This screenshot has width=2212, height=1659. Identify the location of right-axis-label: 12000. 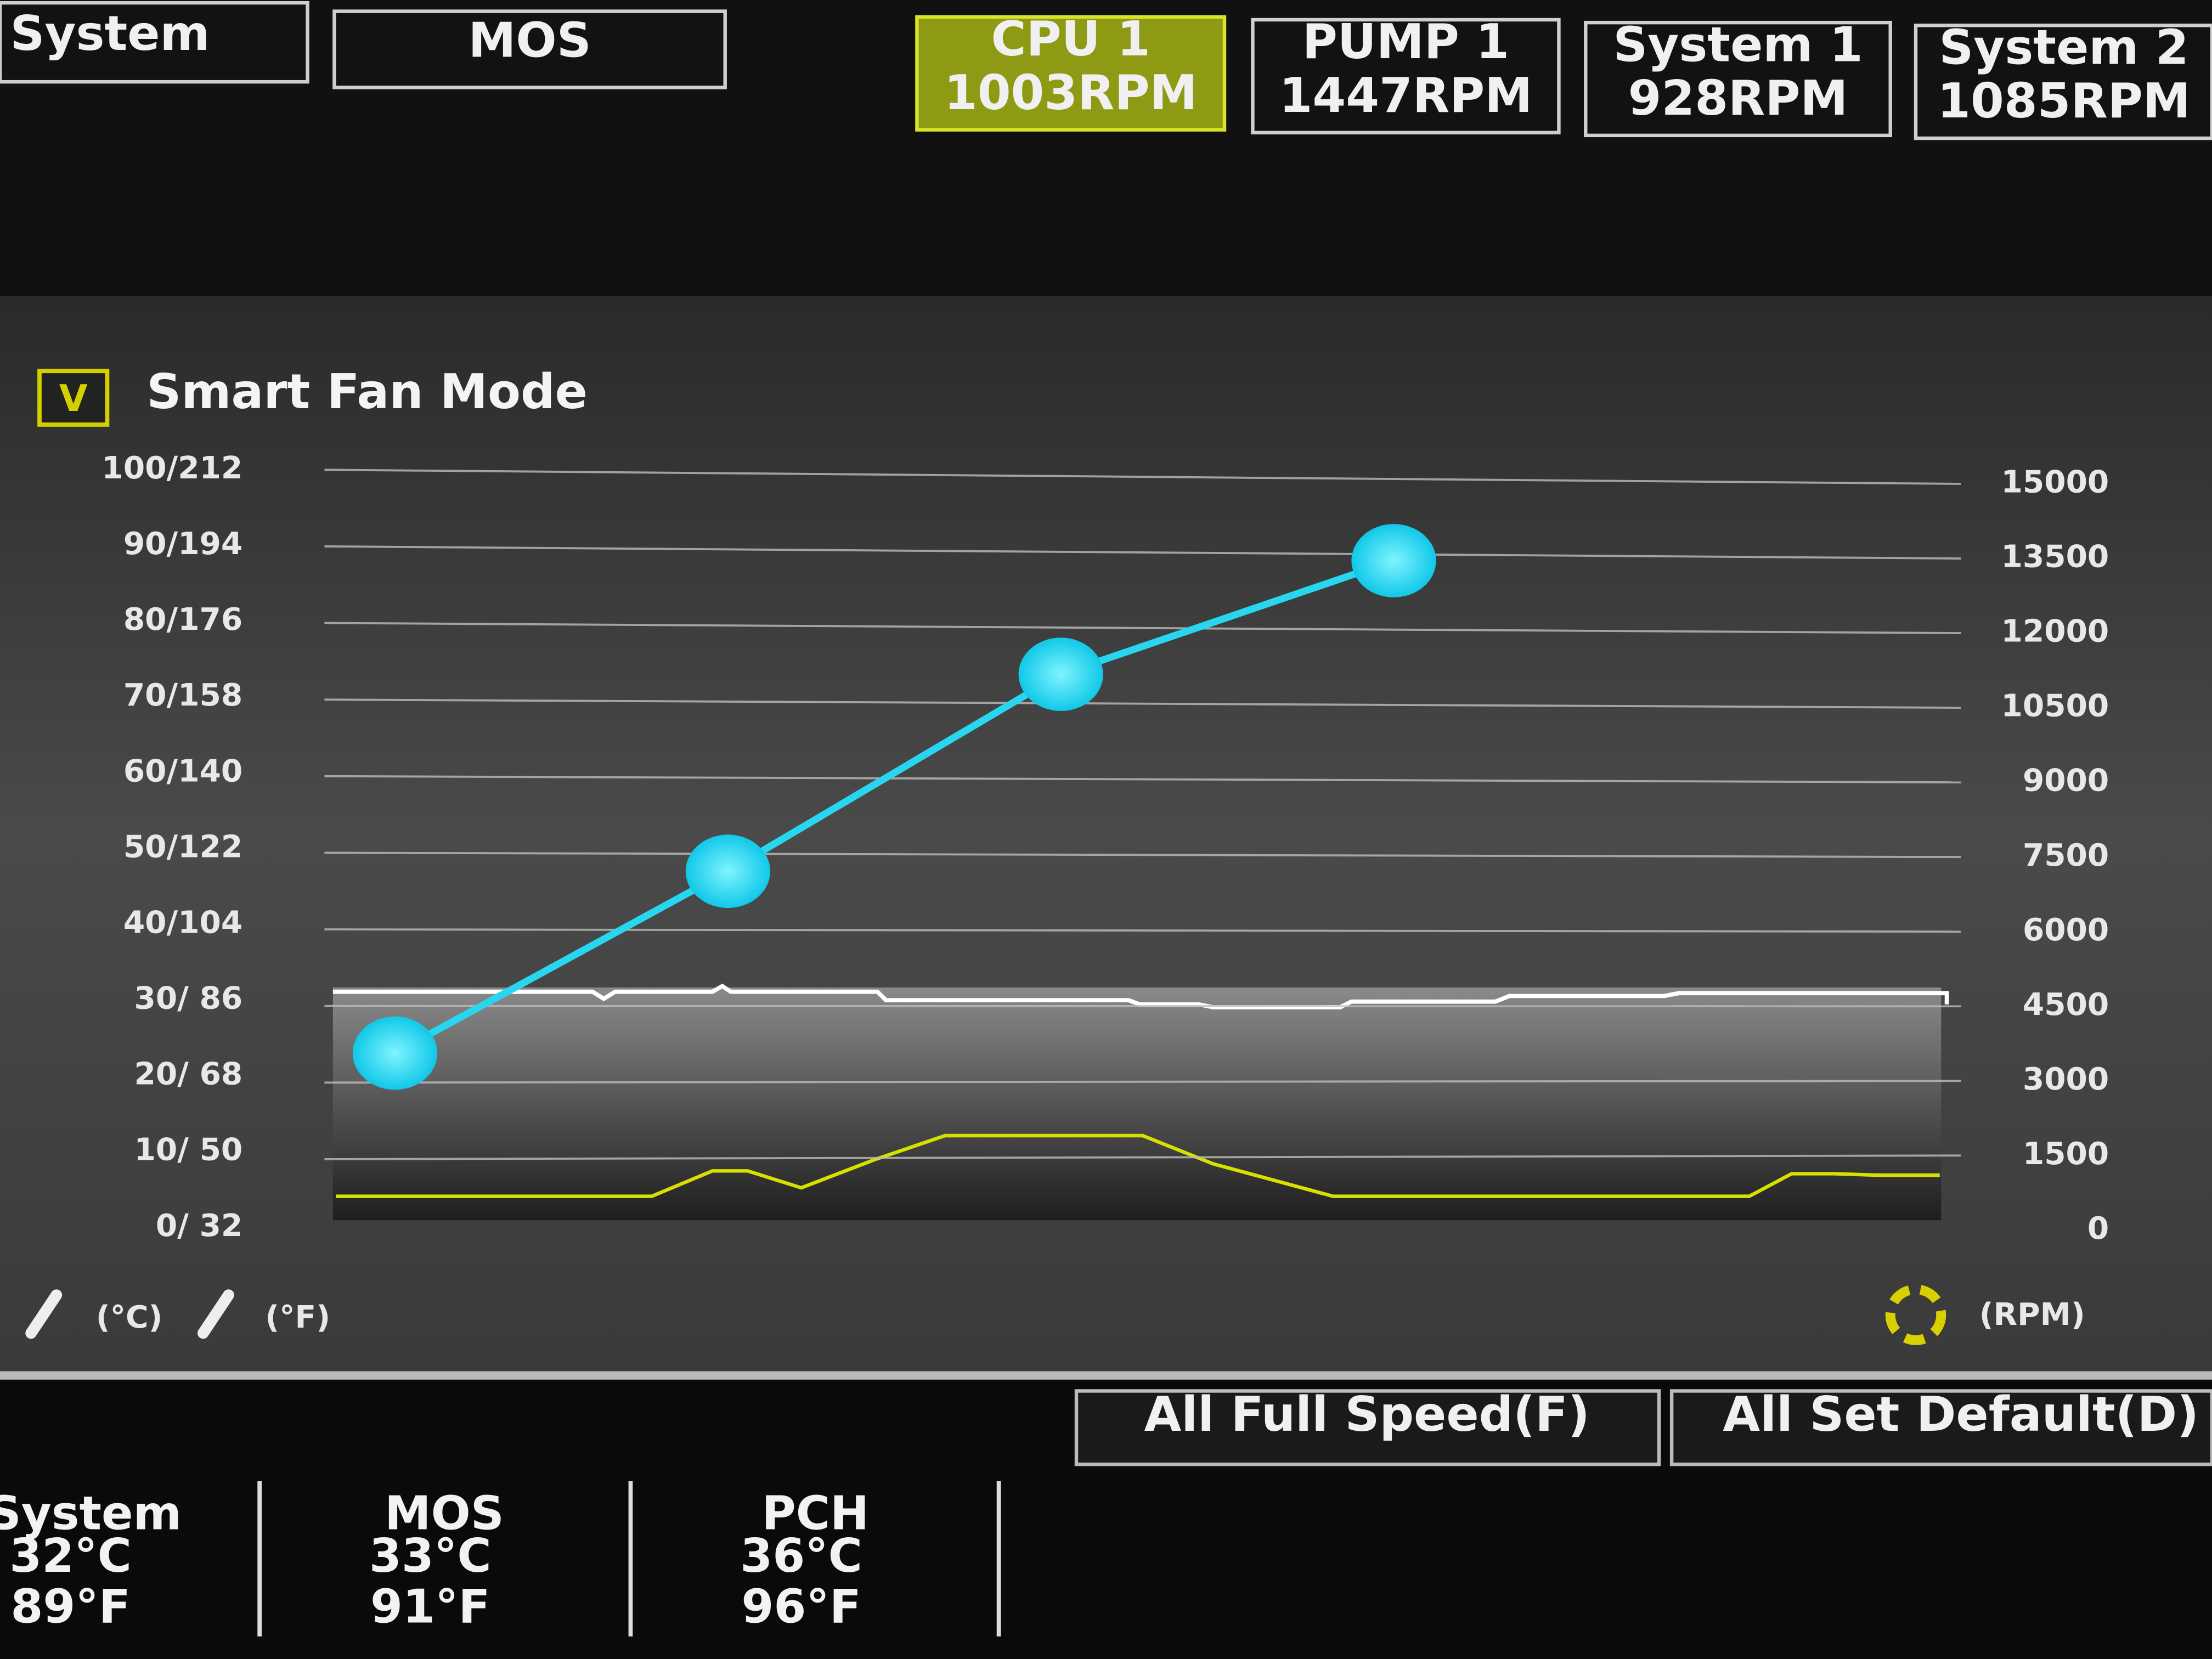
(2055, 632).